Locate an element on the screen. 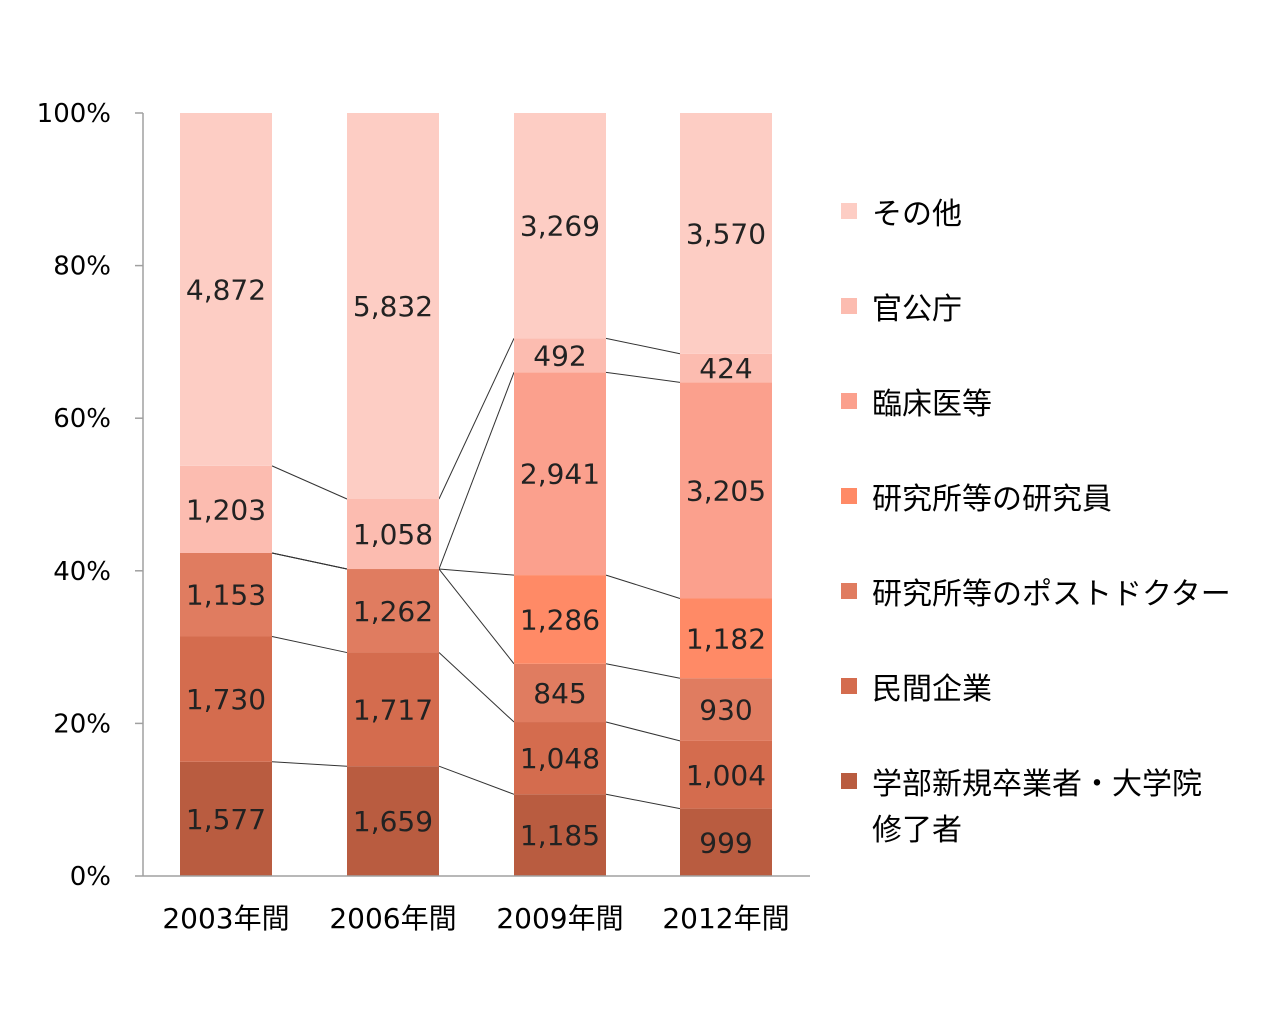 The height and width of the screenshot is (1024, 1280). data-label: 1,262 is located at coordinates (393, 611).